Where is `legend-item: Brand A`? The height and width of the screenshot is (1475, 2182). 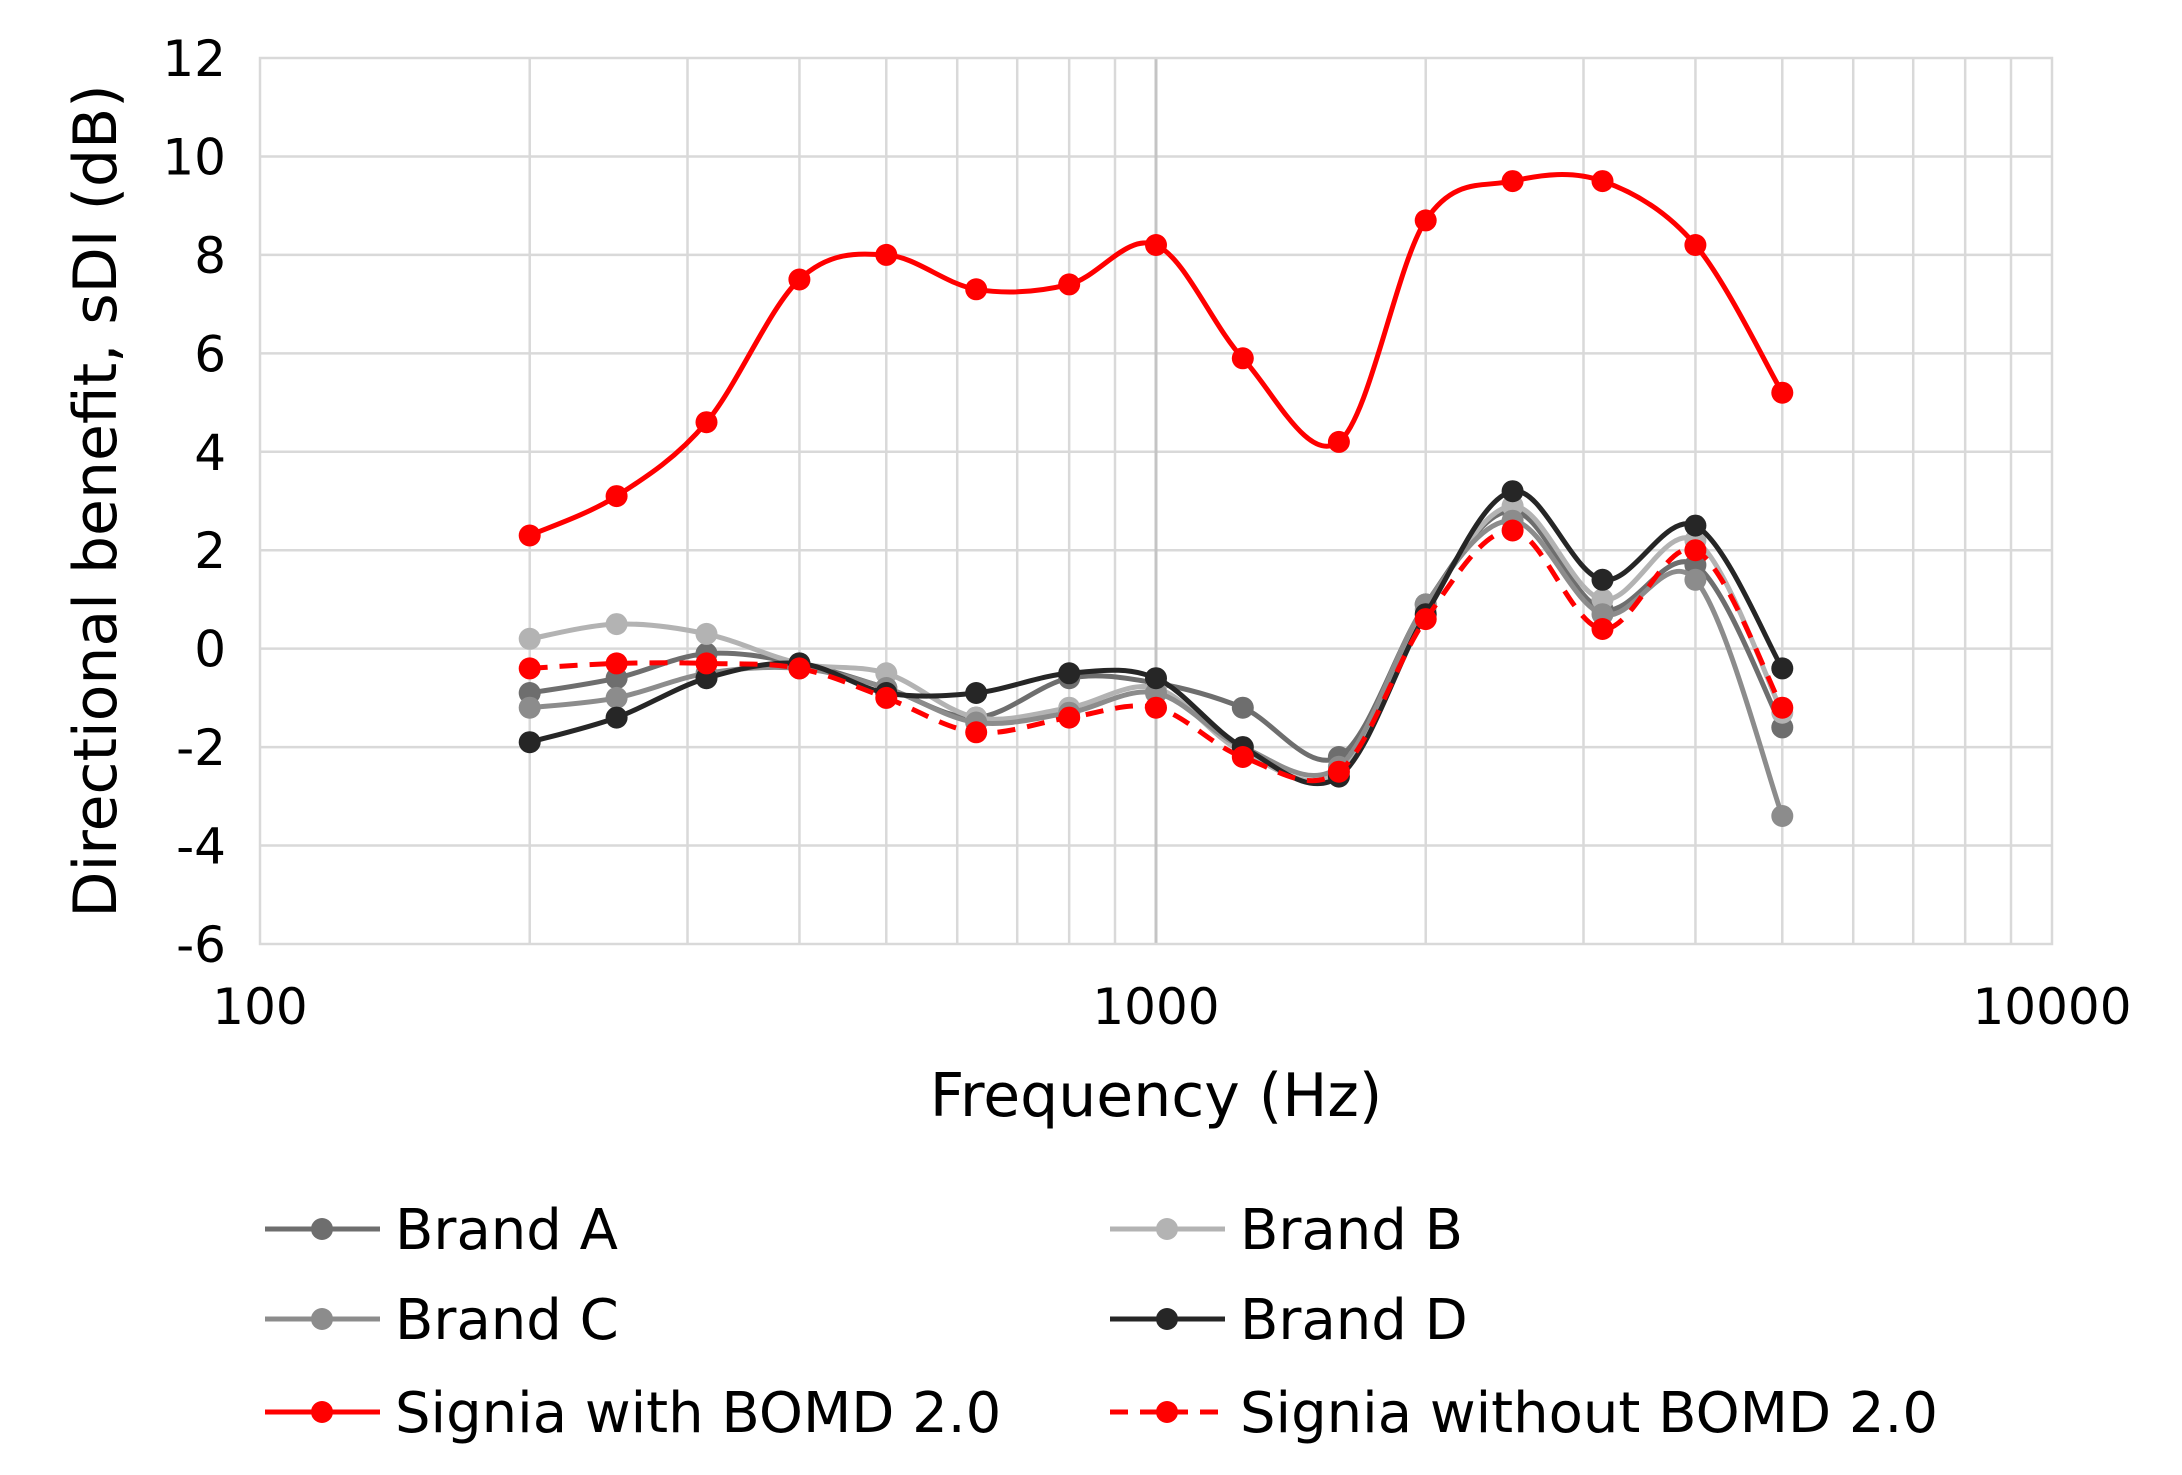 legend-item: Brand A is located at coordinates (441, 1230).